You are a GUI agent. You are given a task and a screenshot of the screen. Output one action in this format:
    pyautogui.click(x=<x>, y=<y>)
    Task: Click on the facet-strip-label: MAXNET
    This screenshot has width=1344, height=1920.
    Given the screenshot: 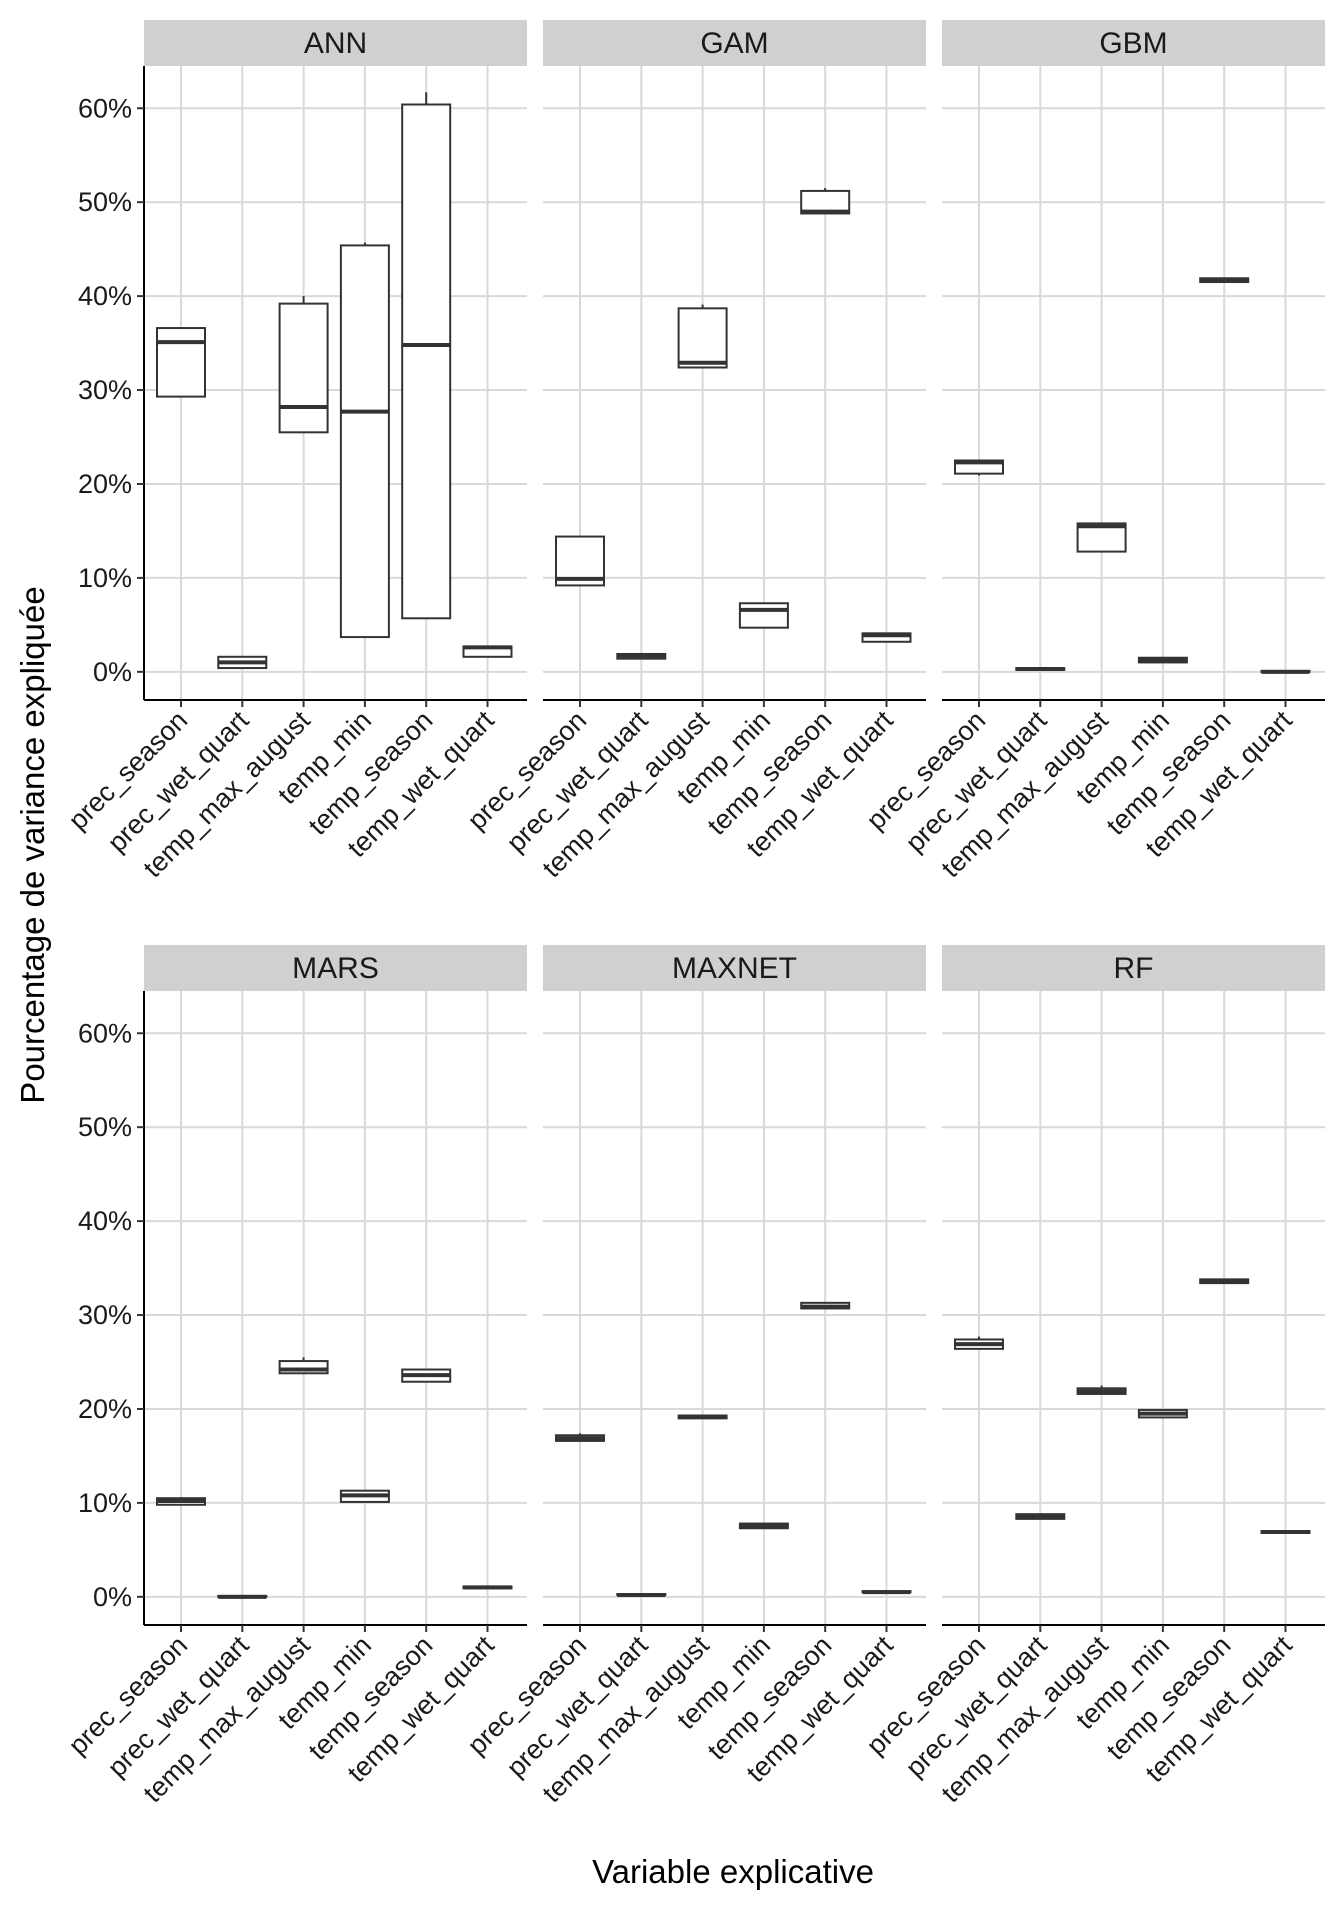 What is the action you would take?
    pyautogui.click(x=734, y=968)
    